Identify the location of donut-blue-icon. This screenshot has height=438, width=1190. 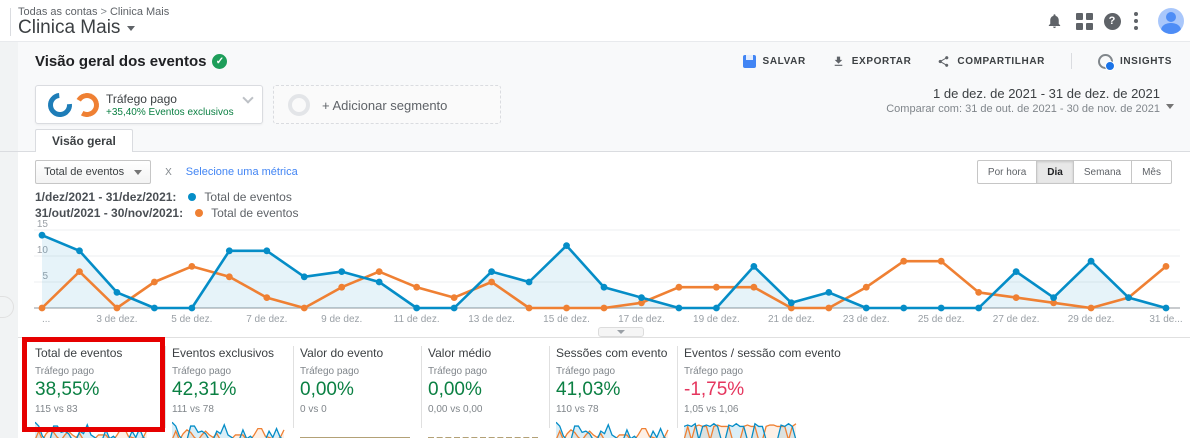
(60, 105).